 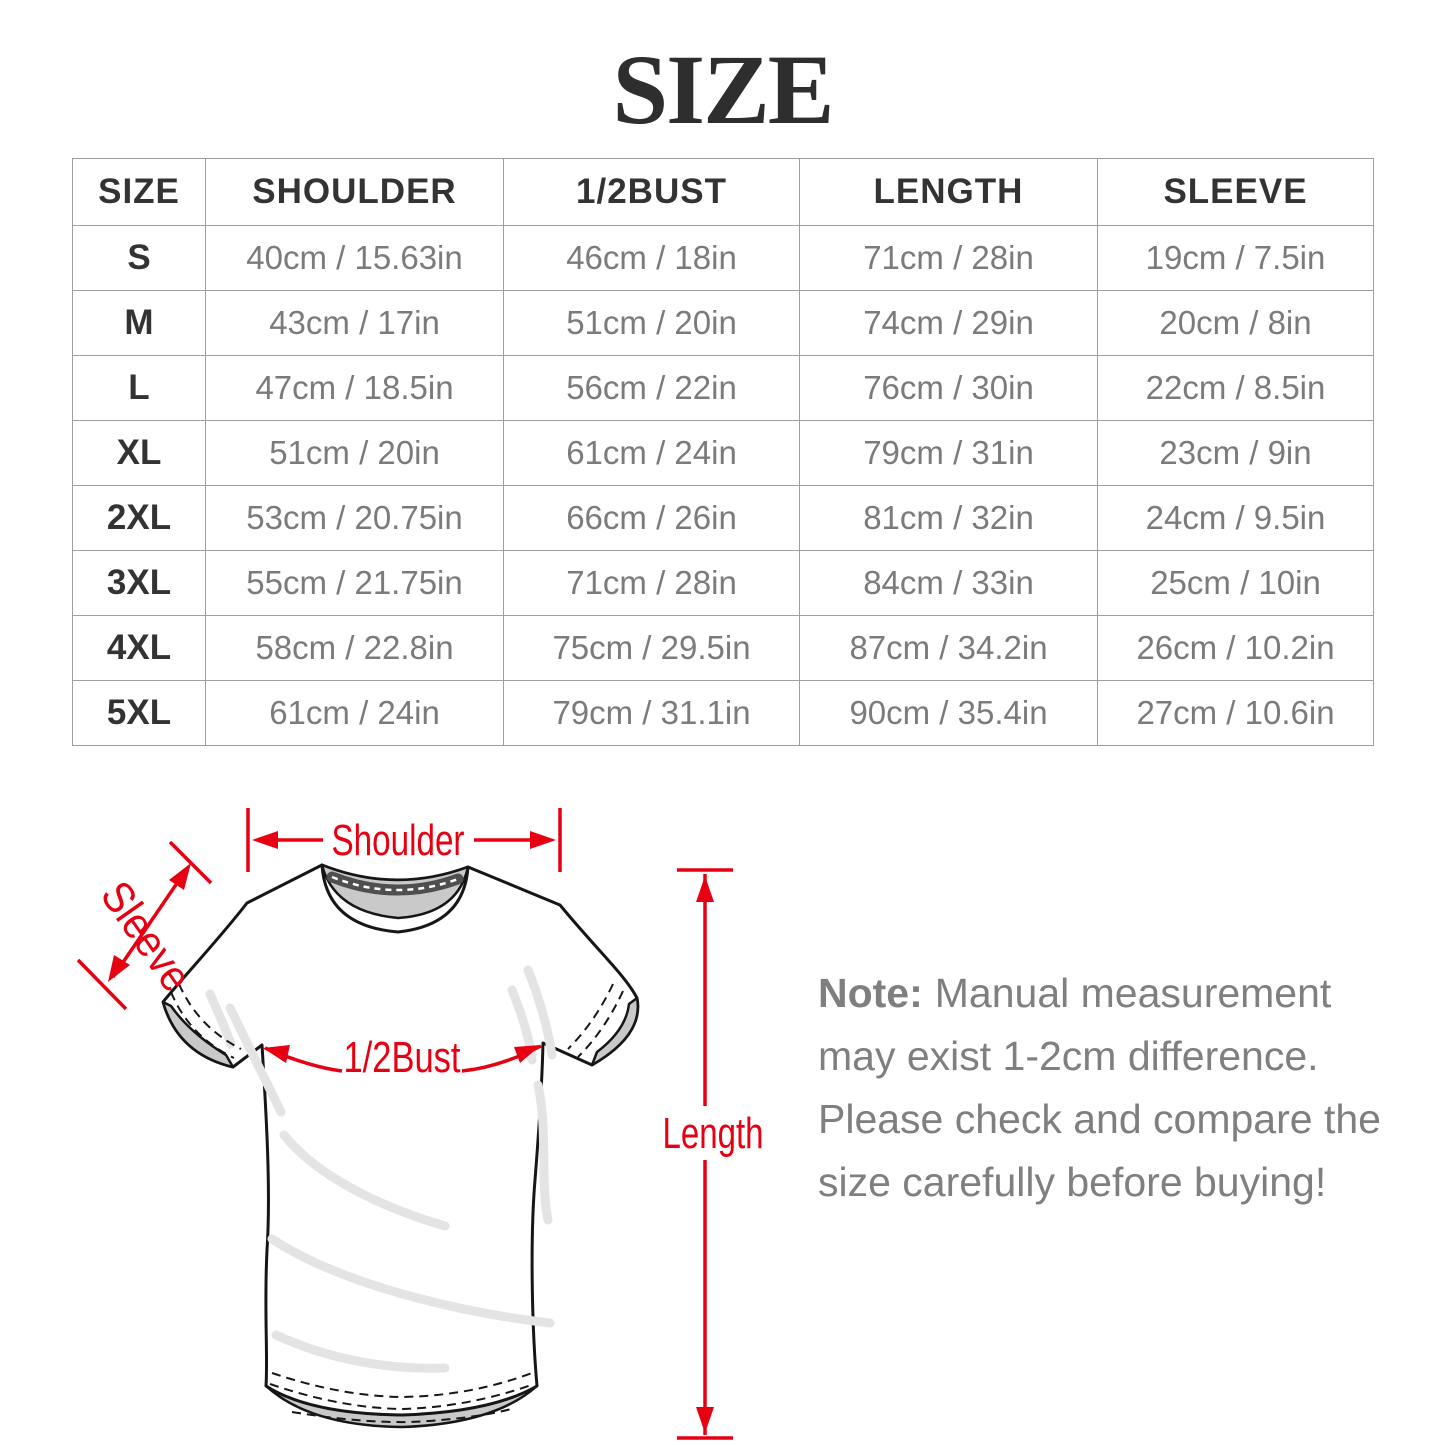 What do you see at coordinates (139, 388) in the screenshot?
I see `size-cell: L` at bounding box center [139, 388].